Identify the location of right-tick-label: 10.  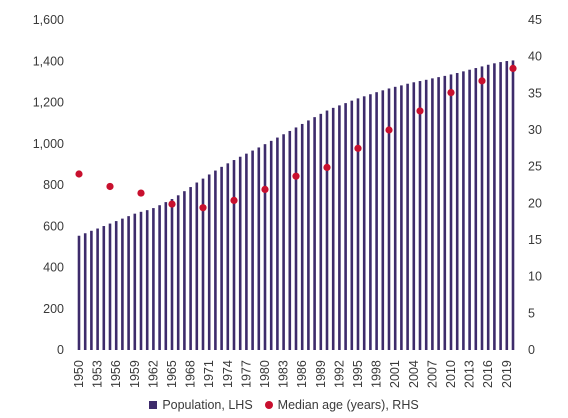
(535, 277).